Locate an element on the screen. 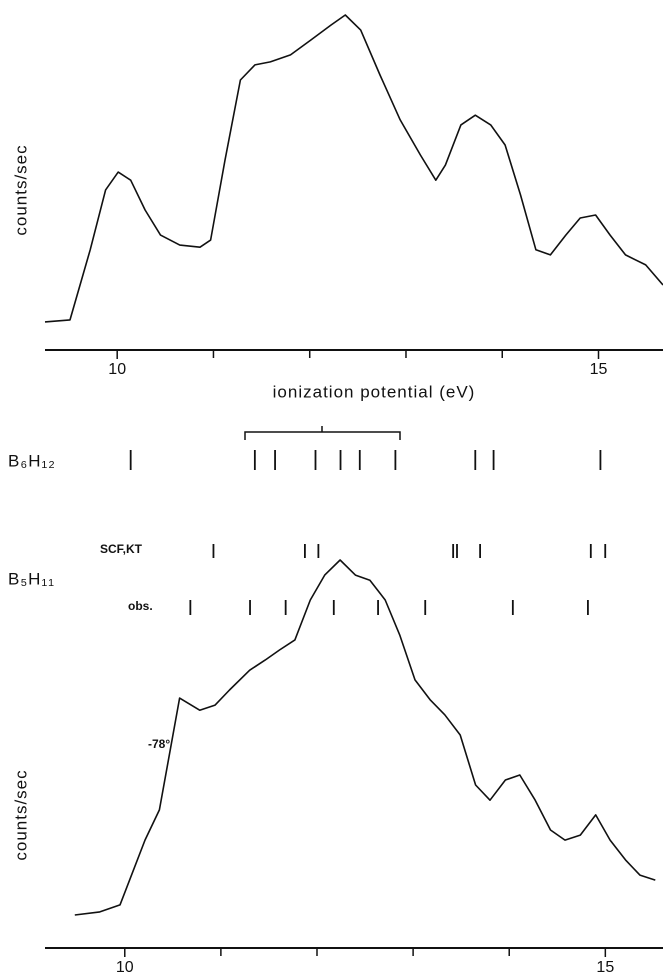 The height and width of the screenshot is (980, 663). annotation: -78° is located at coordinates (159, 744).